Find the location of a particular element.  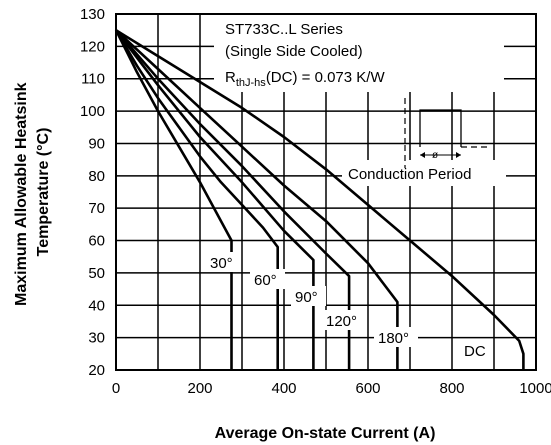

annotation-rth-suffix: (DC) = 0.073 K/W is located at coordinates (326, 77).